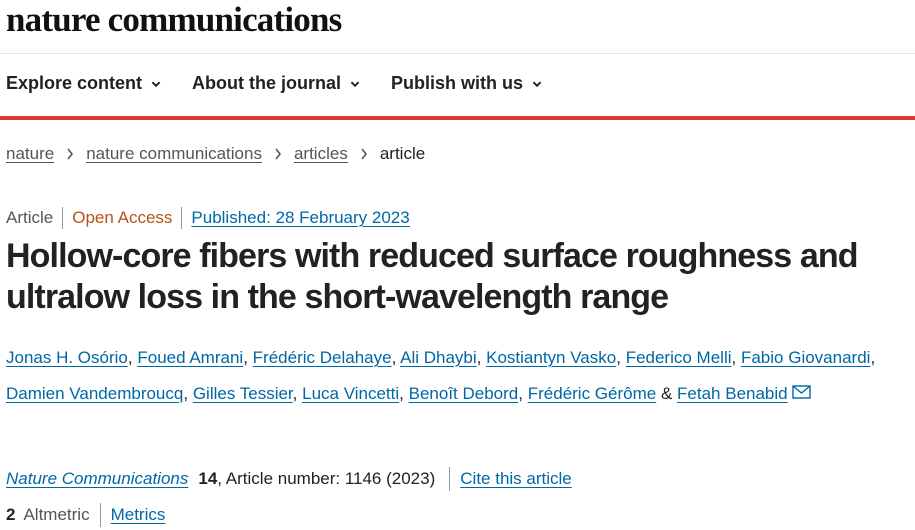 The width and height of the screenshot is (915, 530). Describe the element at coordinates (732, 393) in the screenshot. I see `author-link: Fetah Benabid` at that location.